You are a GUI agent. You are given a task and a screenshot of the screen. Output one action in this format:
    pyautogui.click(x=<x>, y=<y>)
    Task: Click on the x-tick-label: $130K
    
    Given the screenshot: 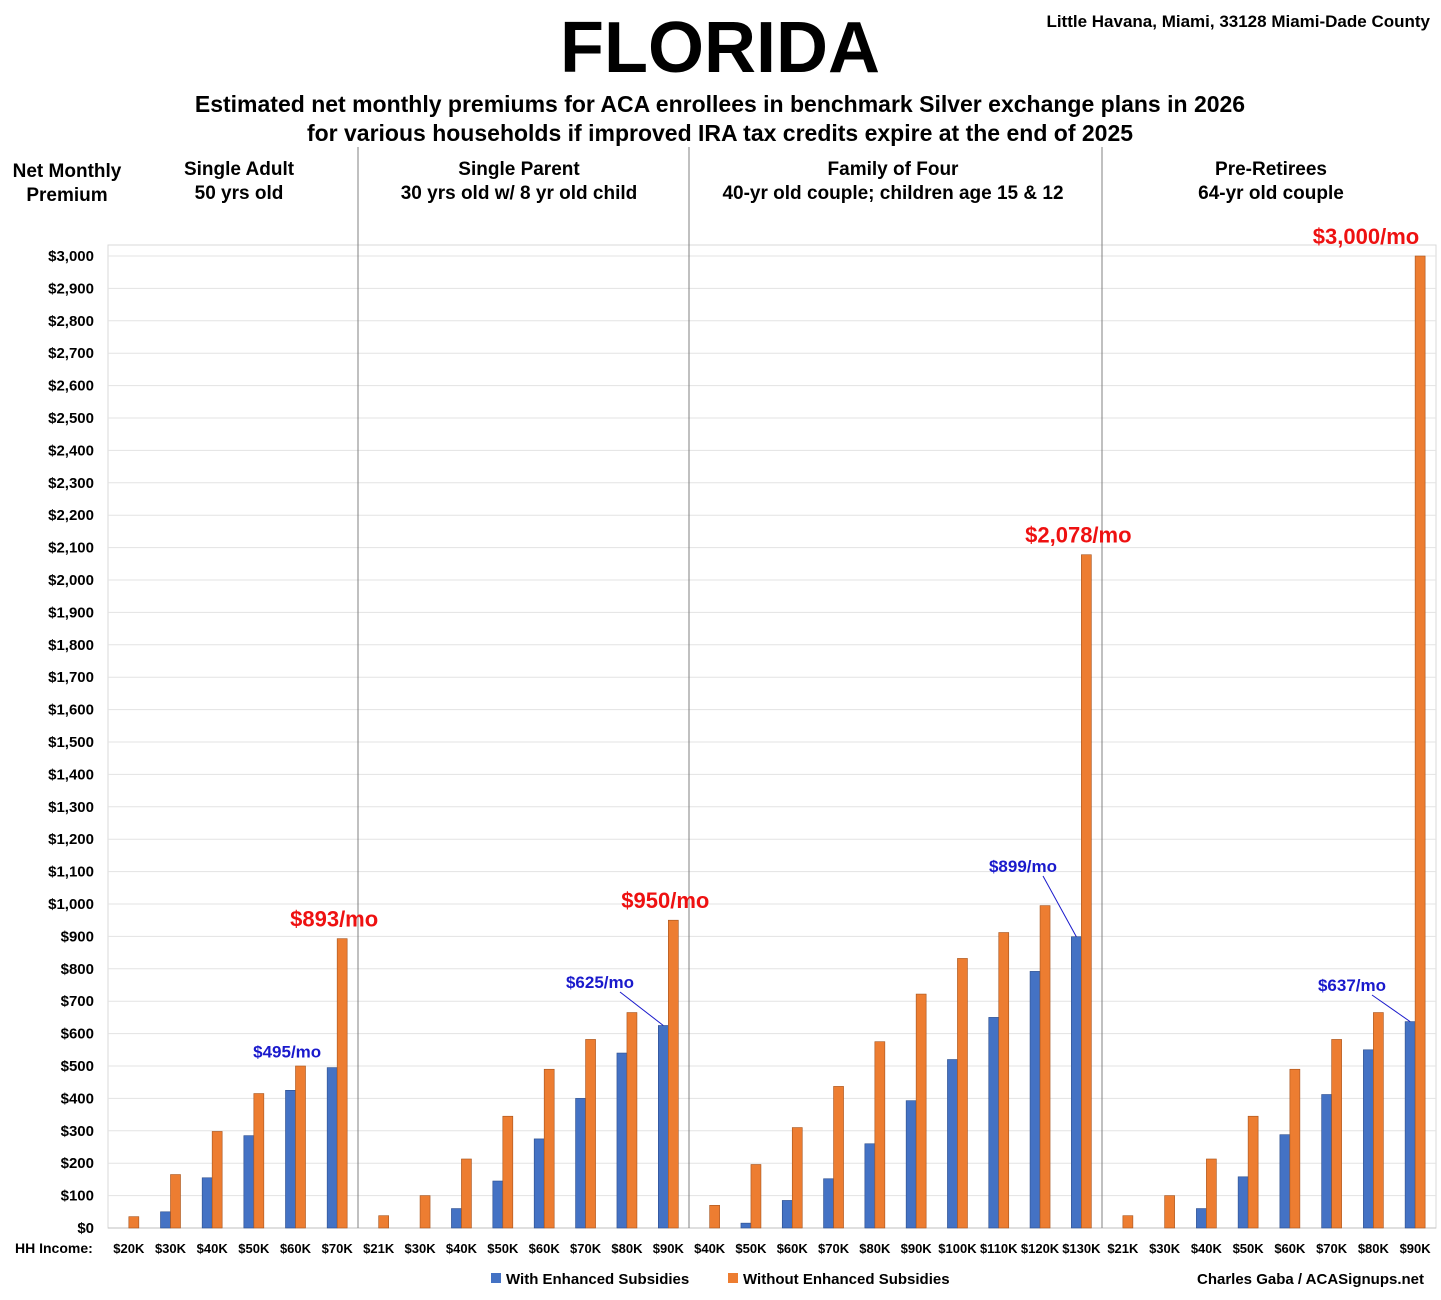 What is the action you would take?
    pyautogui.click(x=1081, y=1248)
    